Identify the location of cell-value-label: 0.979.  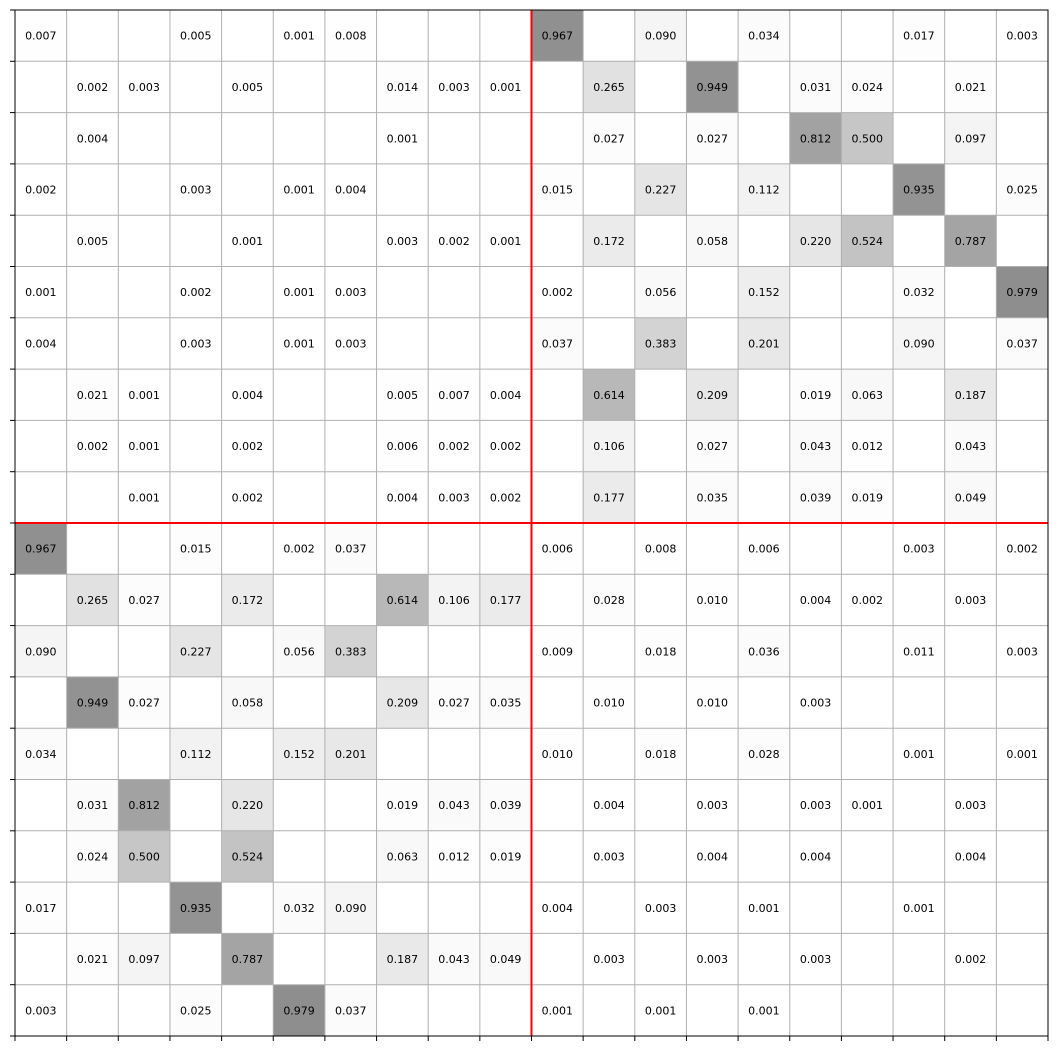
(299, 1010).